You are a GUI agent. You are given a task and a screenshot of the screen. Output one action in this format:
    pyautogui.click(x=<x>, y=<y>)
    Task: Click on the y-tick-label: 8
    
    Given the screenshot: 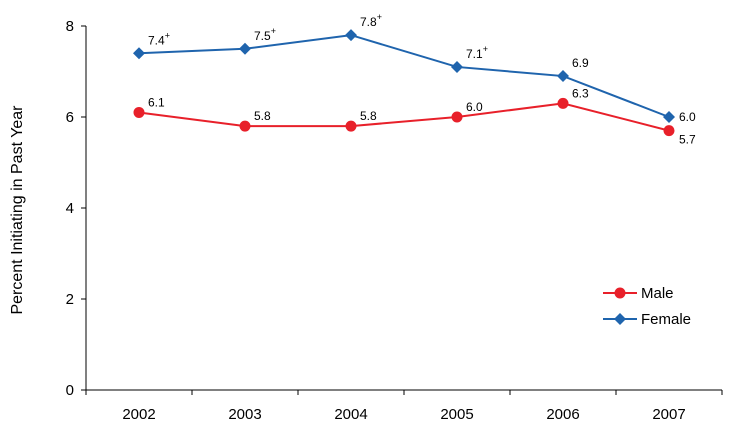 What is the action you would take?
    pyautogui.click(x=70, y=26)
    